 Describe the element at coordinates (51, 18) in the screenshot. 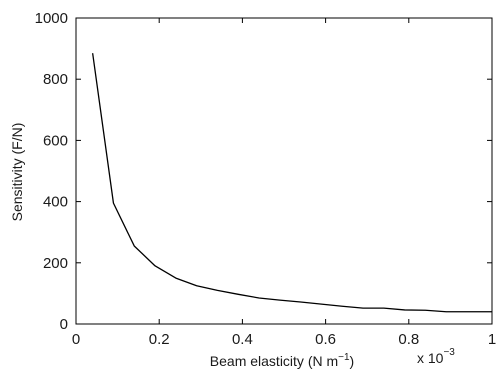

I see `y-tick-label: 1000` at that location.